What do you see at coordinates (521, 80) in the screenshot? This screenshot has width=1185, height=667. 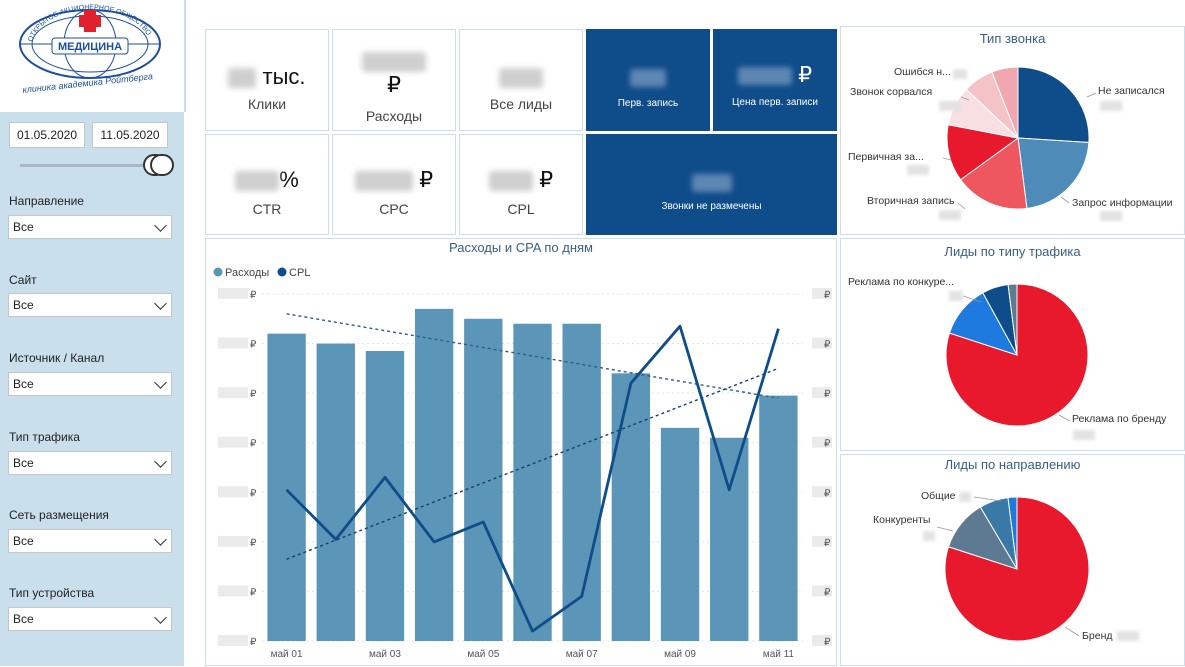 I see `kpi-leads: Все лиды` at bounding box center [521, 80].